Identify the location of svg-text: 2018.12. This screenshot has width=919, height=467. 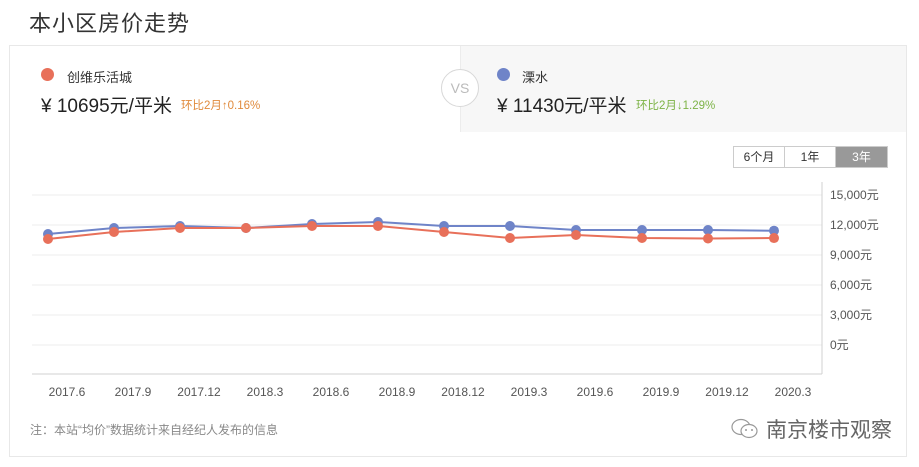
(463, 392).